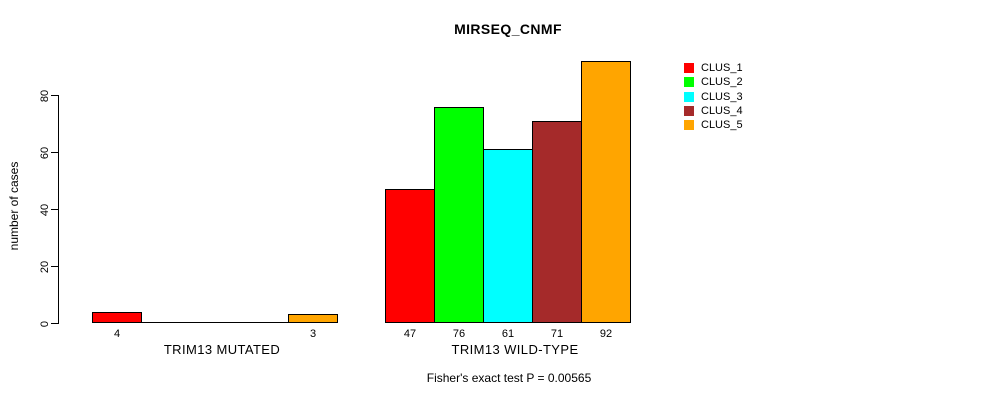 The height and width of the screenshot is (400, 990). What do you see at coordinates (508, 236) in the screenshot?
I see `bar-clus_3-group1` at bounding box center [508, 236].